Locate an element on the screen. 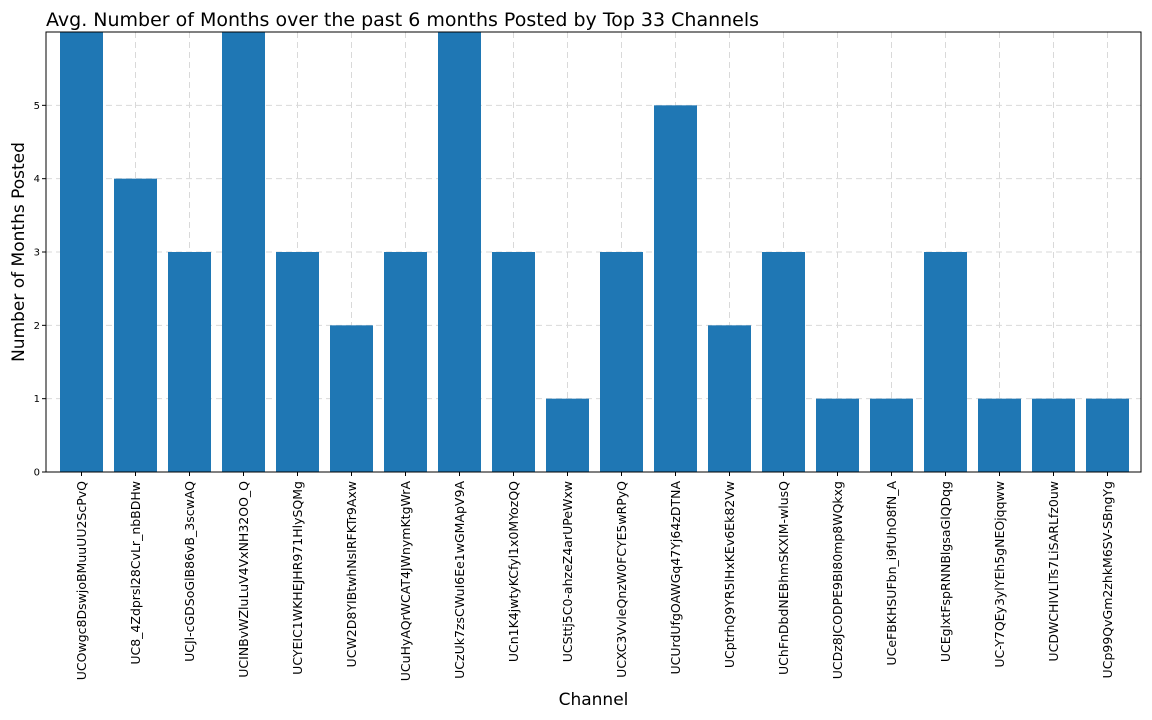 The height and width of the screenshot is (720, 1152). x-tick-label: UCINBvWZluLuV4VxNH32OO_Q is located at coordinates (243, 579).